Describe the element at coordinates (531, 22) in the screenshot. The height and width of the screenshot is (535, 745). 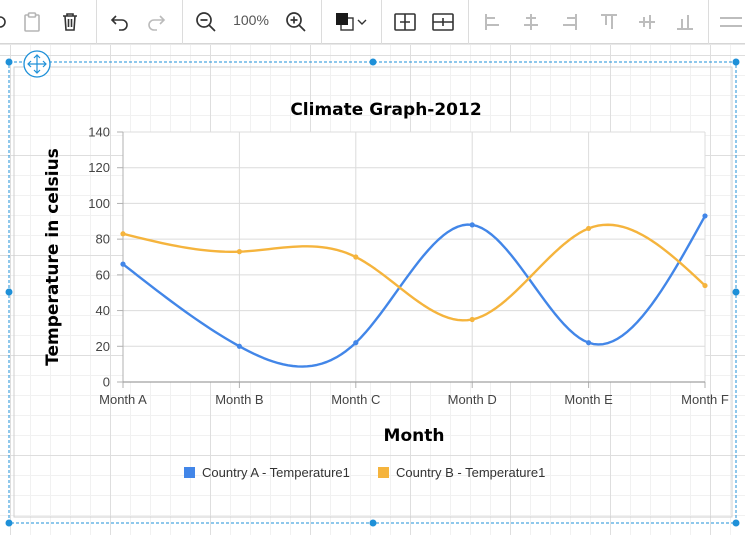
I see `align-horizontal-center-icon` at that location.